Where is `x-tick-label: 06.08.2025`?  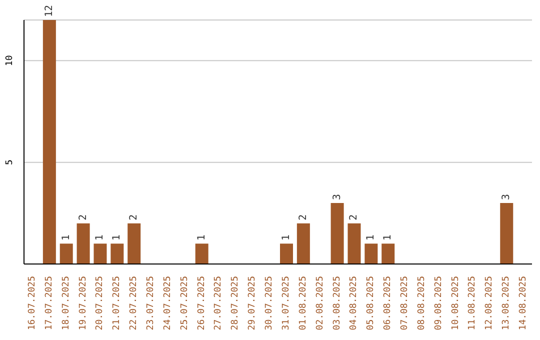 x-tick-label: 06.08.2025 is located at coordinates (388, 303).